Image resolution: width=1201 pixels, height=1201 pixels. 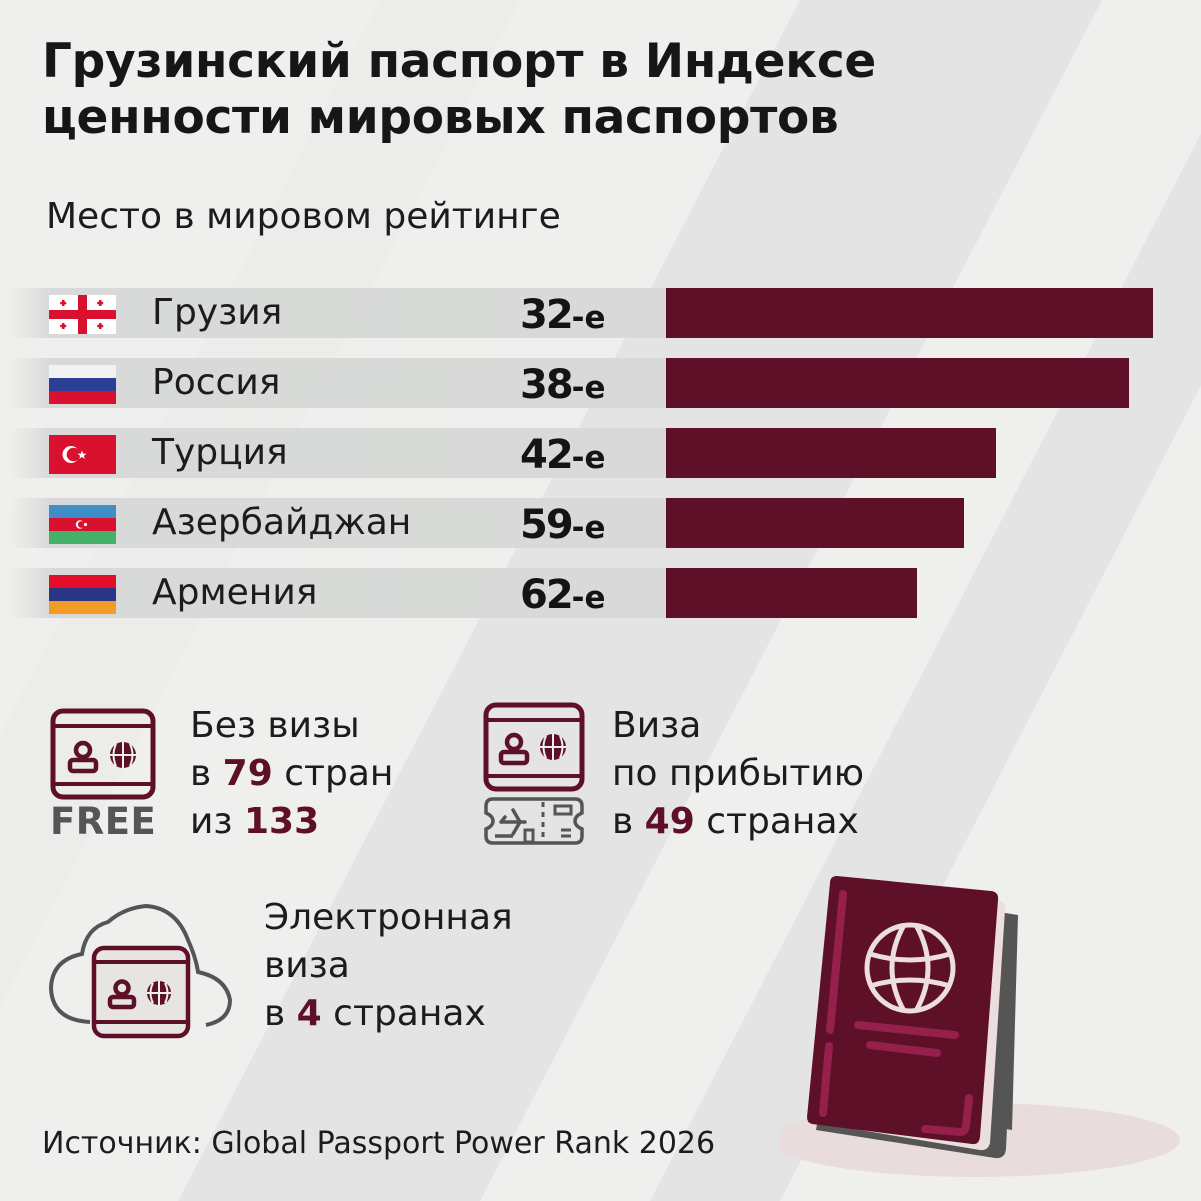 What do you see at coordinates (303, 216) in the screenshot?
I see `chart-subtitle: Место в мировом рейтинге` at bounding box center [303, 216].